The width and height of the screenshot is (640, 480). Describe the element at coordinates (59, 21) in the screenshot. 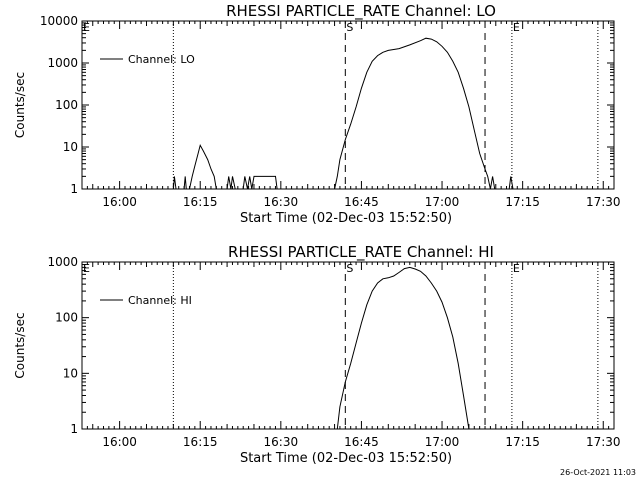

I see `y-tick-label: 10000` at that location.